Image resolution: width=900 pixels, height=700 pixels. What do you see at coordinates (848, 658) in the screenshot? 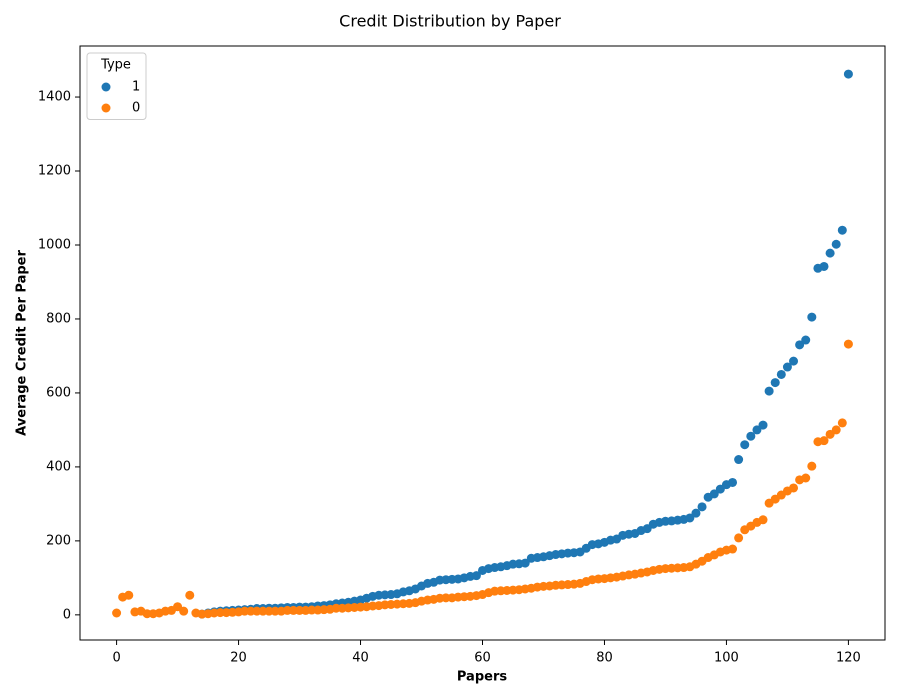
I see `x-tick-label: 120` at bounding box center [848, 658].